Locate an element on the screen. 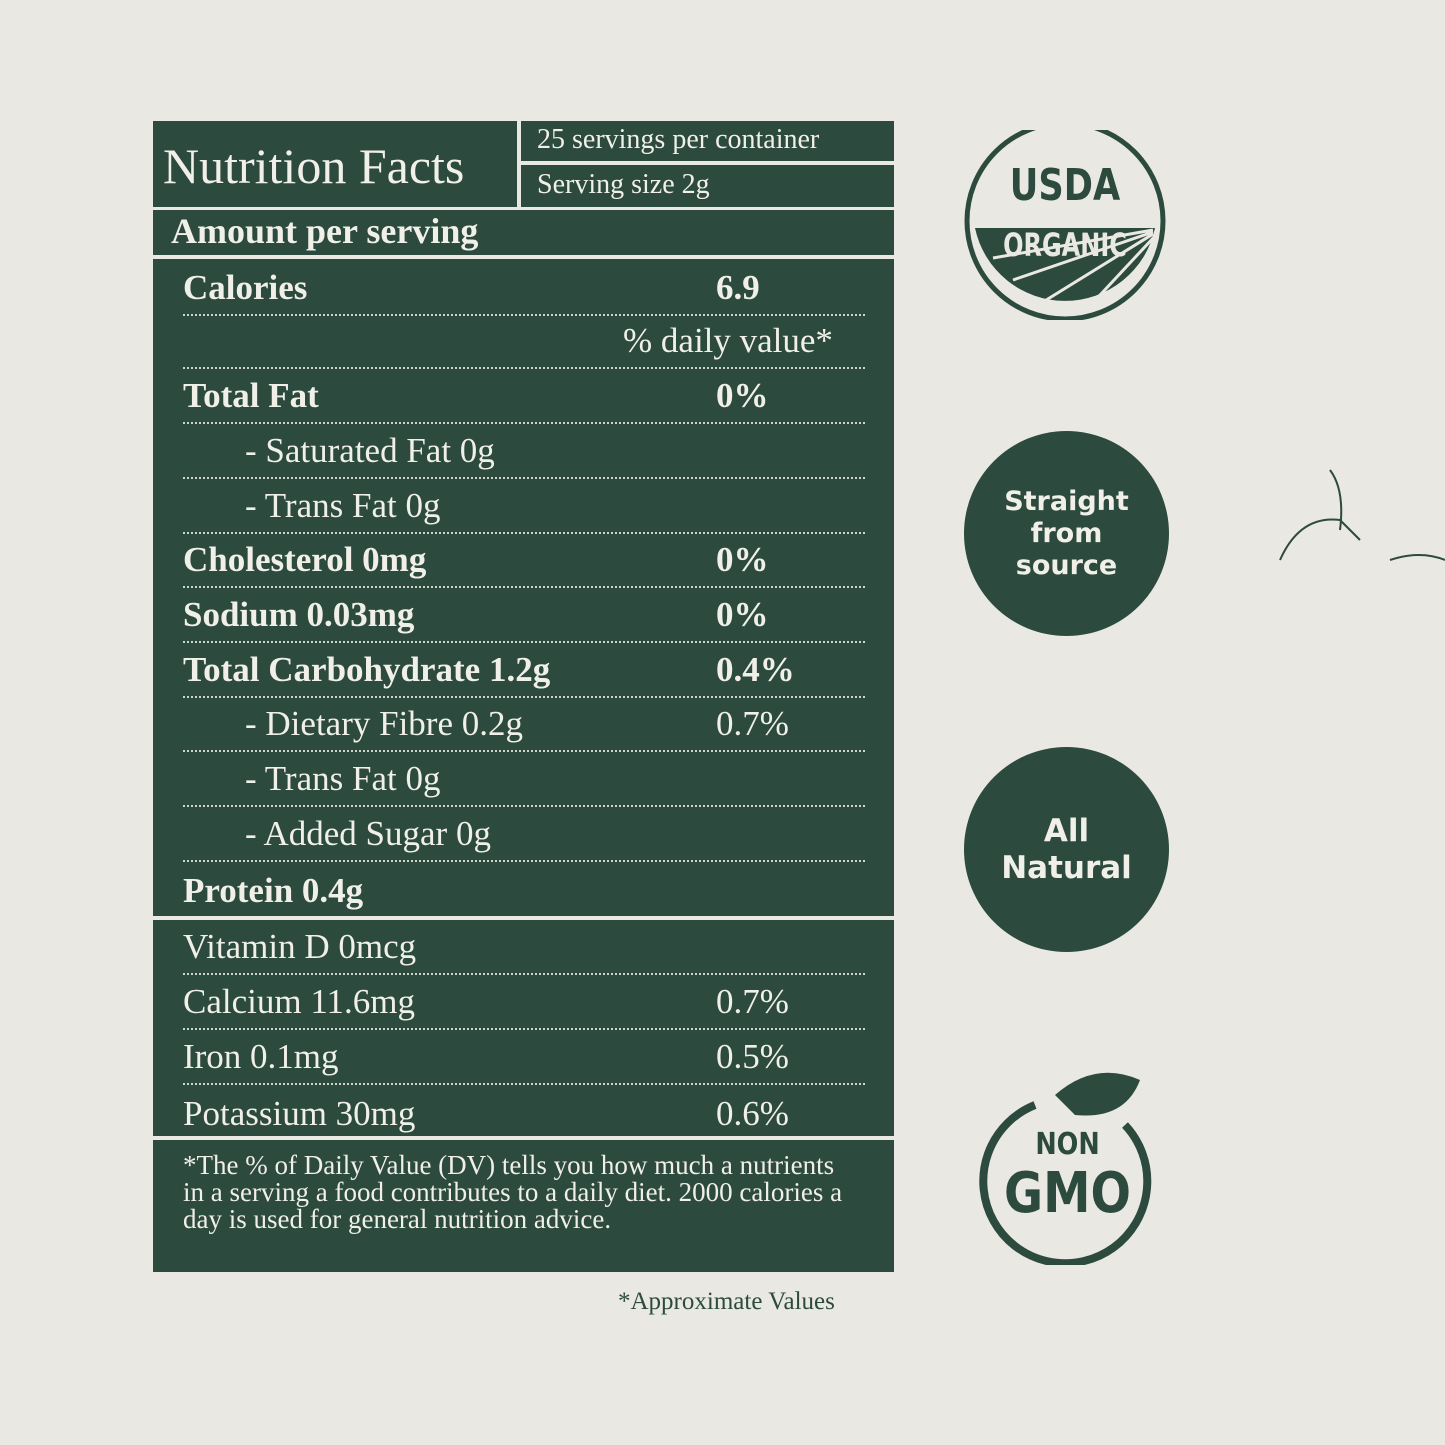 The width and height of the screenshot is (1445, 1445). nutrient-name: Protein 0.4g is located at coordinates (273, 890).